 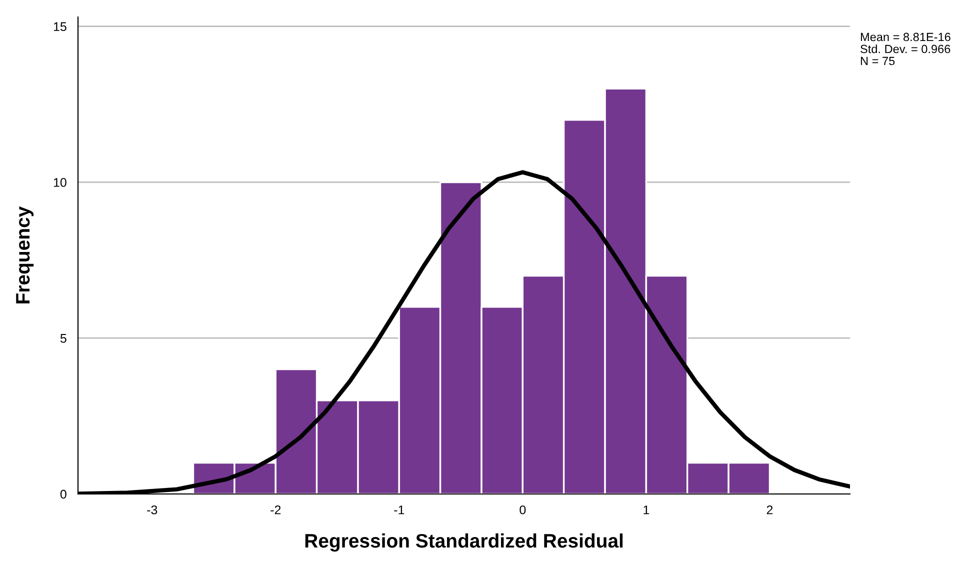 What do you see at coordinates (25, 255) in the screenshot?
I see `y-axis-title: Frequency` at bounding box center [25, 255].